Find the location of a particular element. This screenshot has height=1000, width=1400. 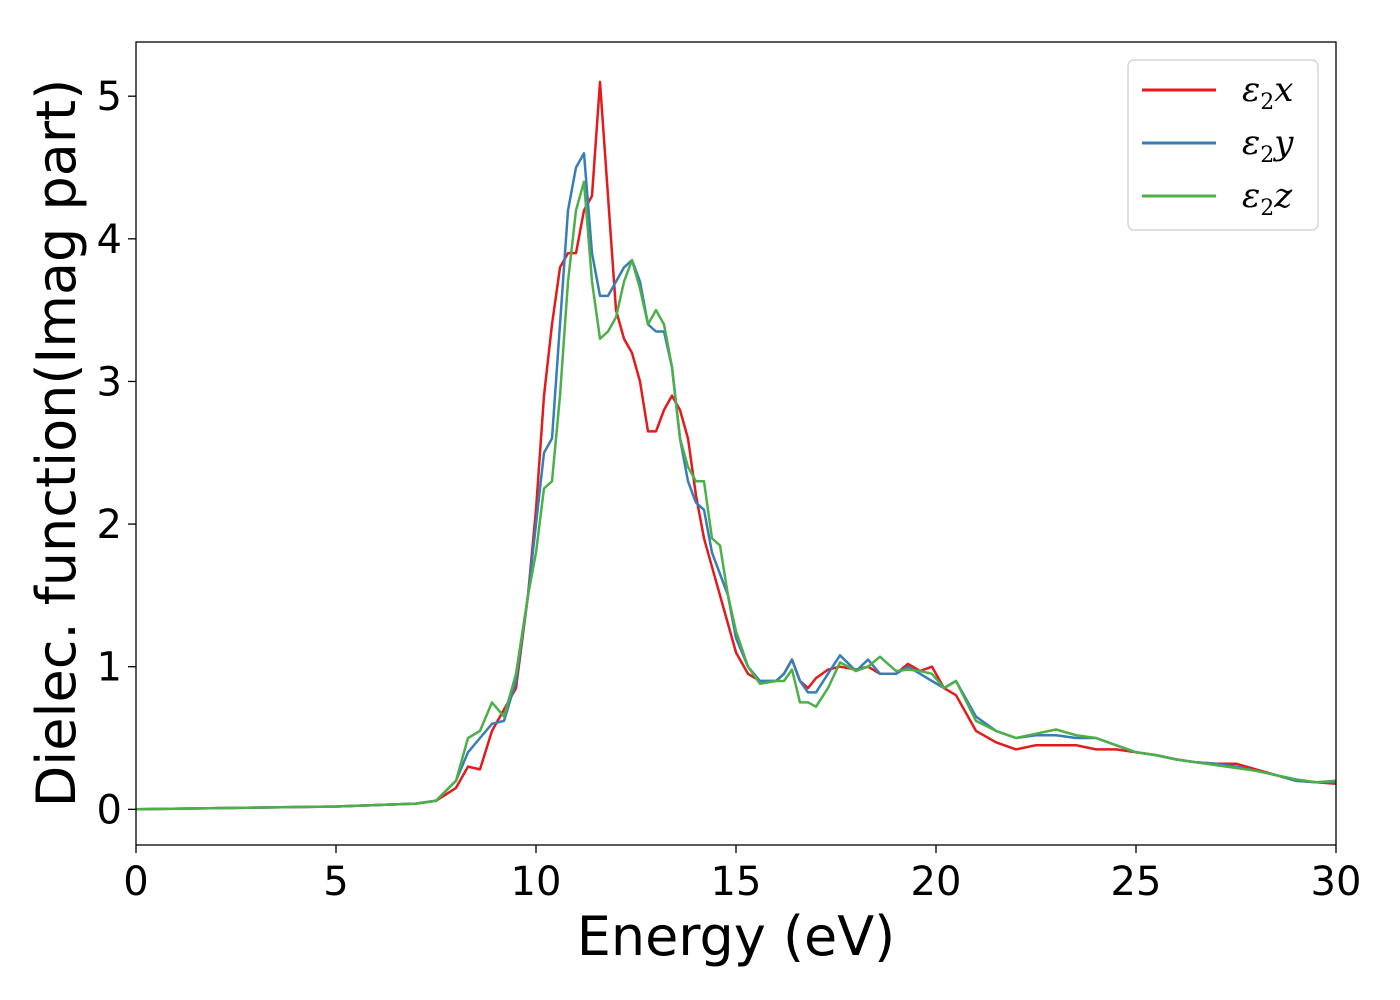

x-axis: 0 5 10 15 20 25 30 is located at coordinates (742, 875).